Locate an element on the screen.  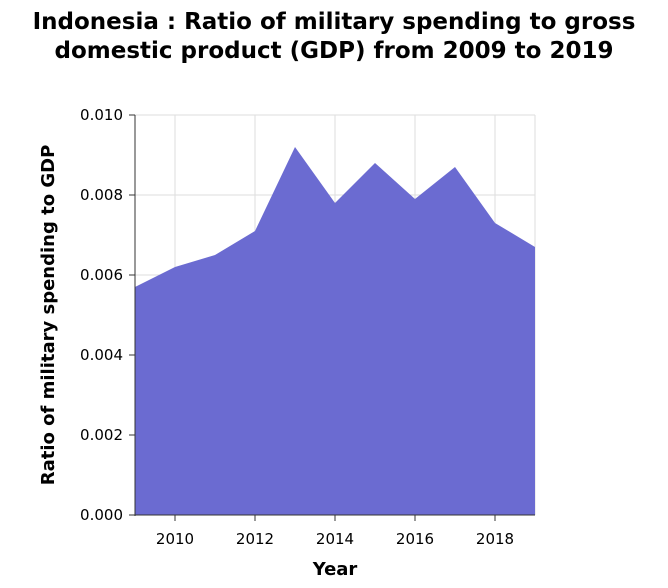
y-tick-label: 0.004 is located at coordinates (101, 355).